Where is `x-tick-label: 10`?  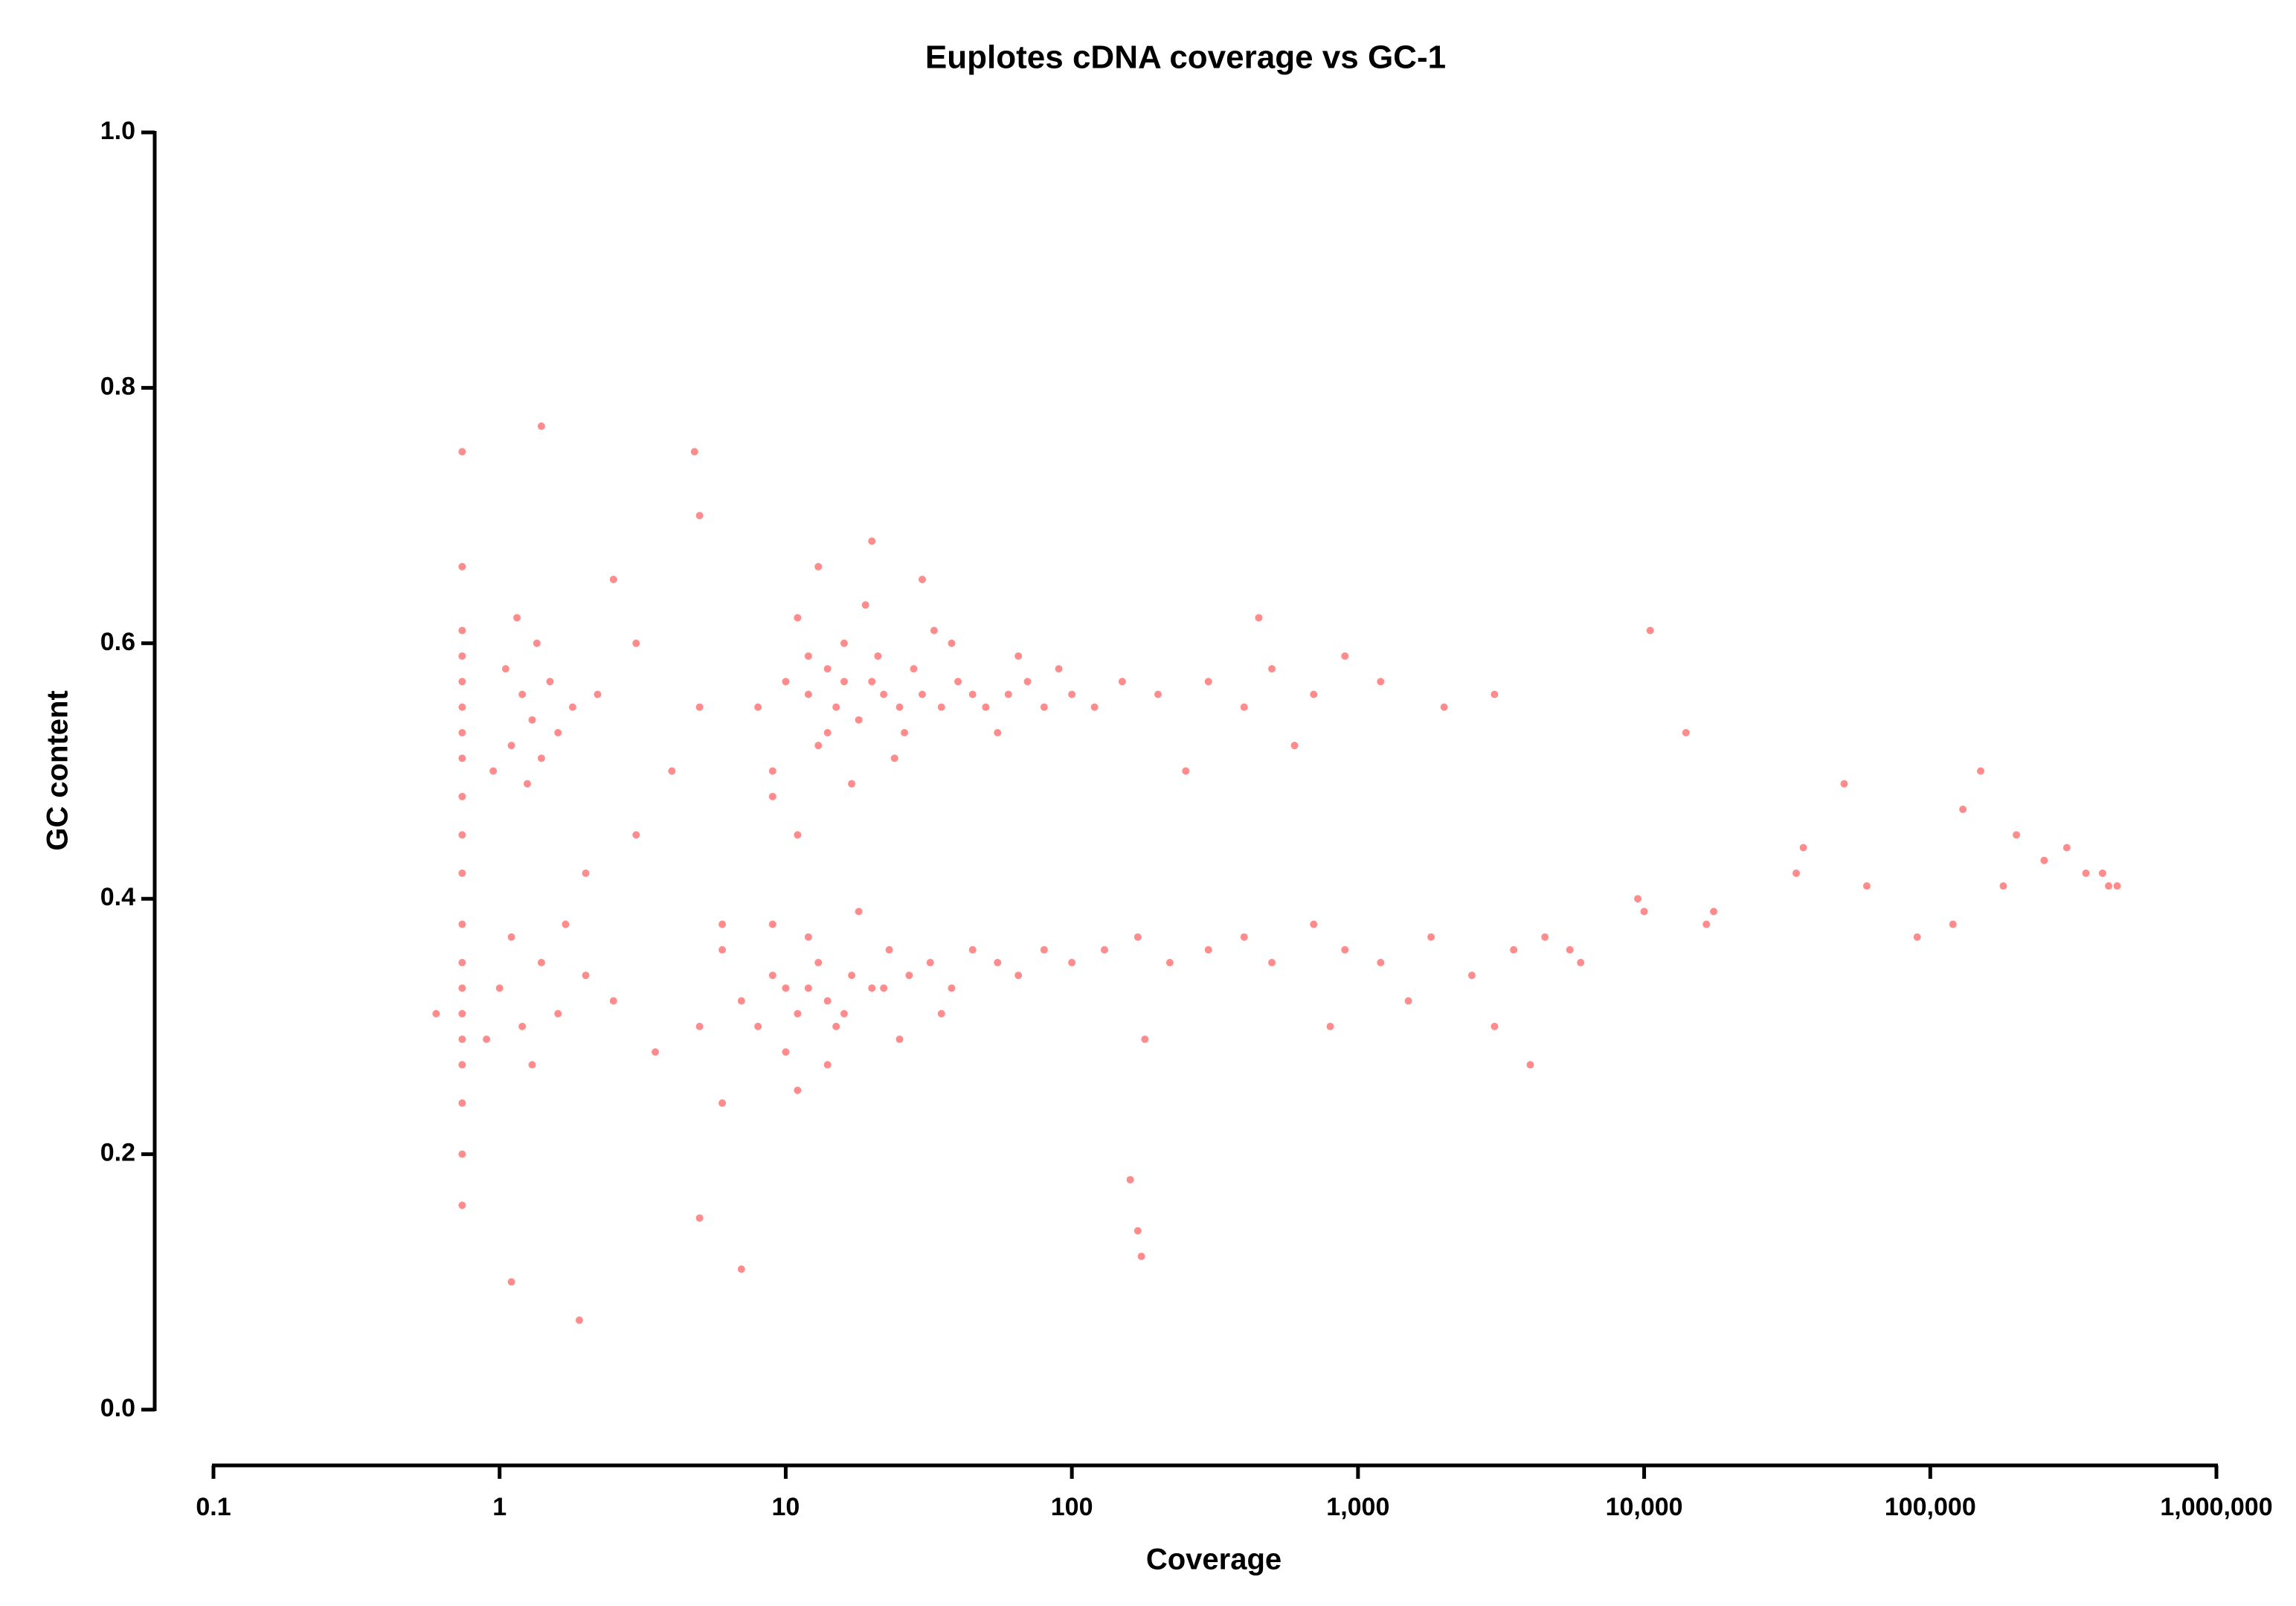
x-tick-label: 10 is located at coordinates (786, 1507).